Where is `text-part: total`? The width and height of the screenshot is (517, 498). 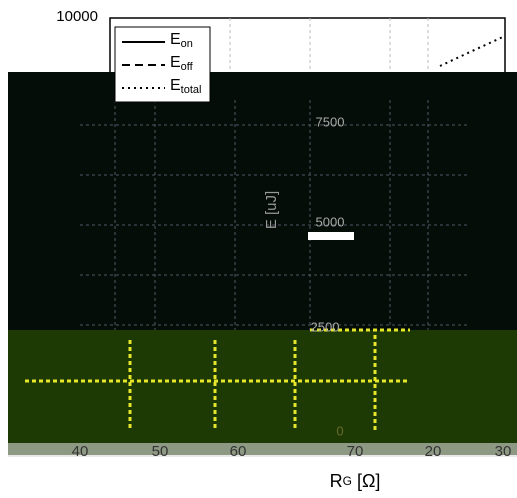
text-part: total is located at coordinates (191, 90).